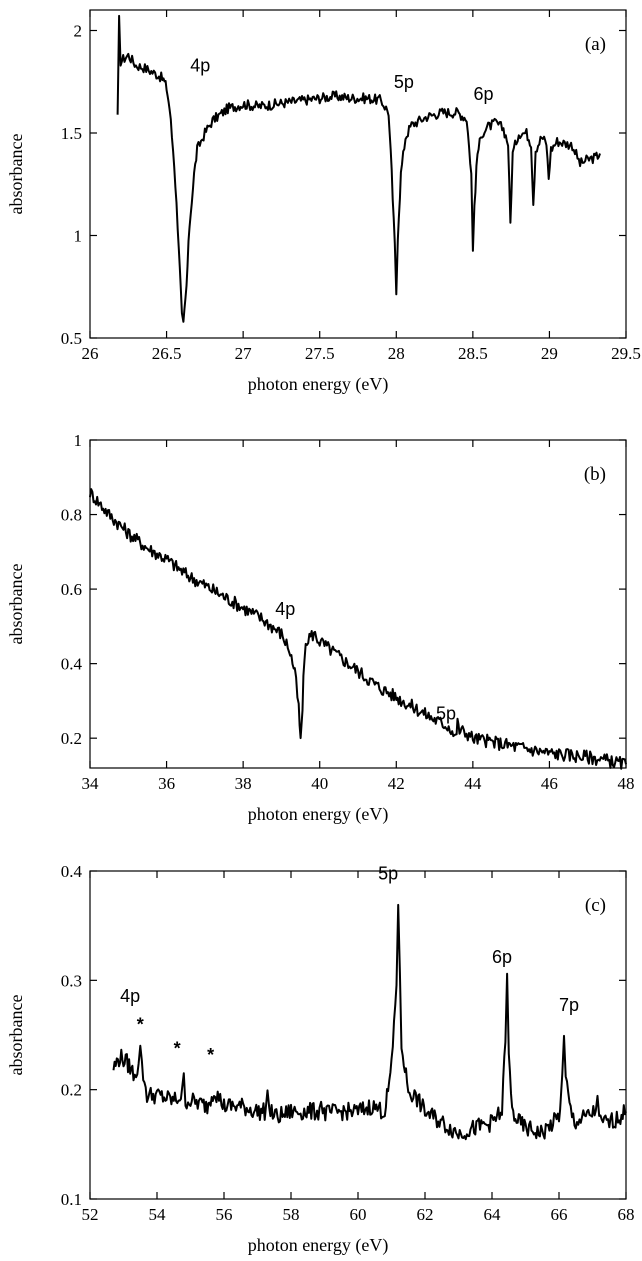  I want to click on x-tick-label: 66, so click(559, 1214).